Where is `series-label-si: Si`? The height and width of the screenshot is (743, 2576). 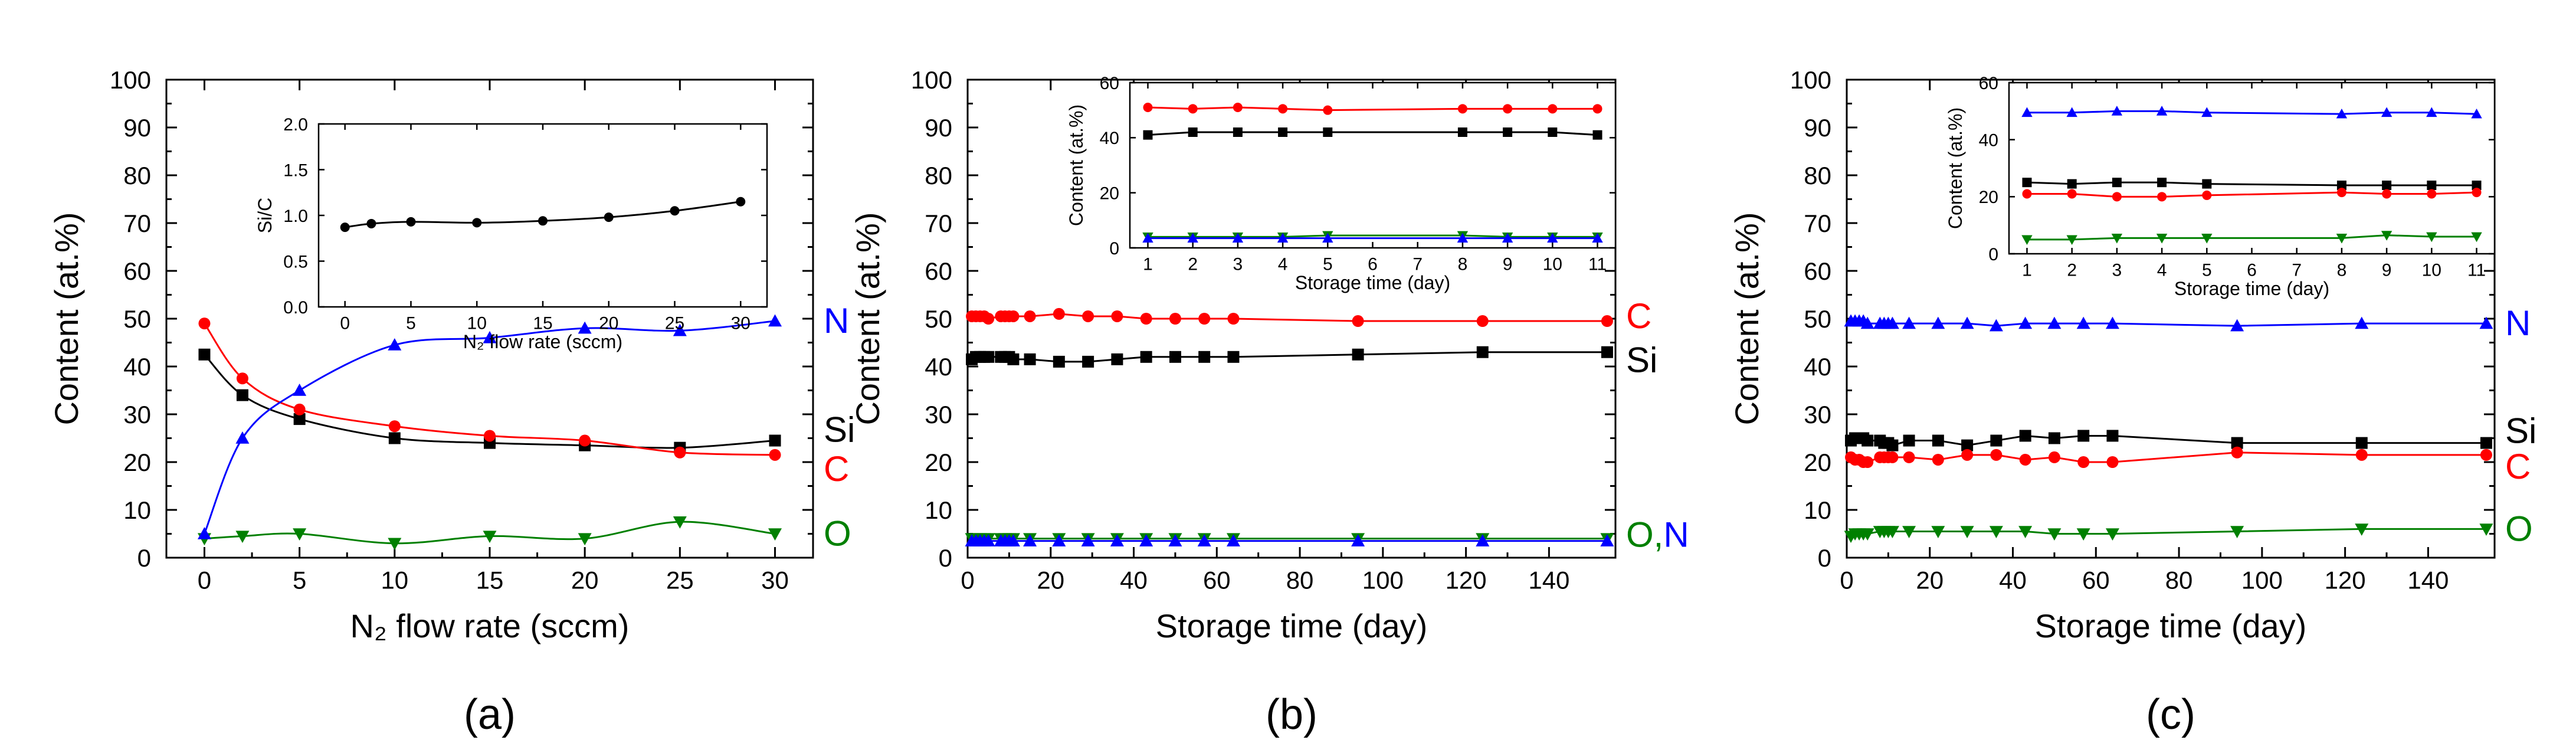
series-label-si: Si is located at coordinates (1641, 361).